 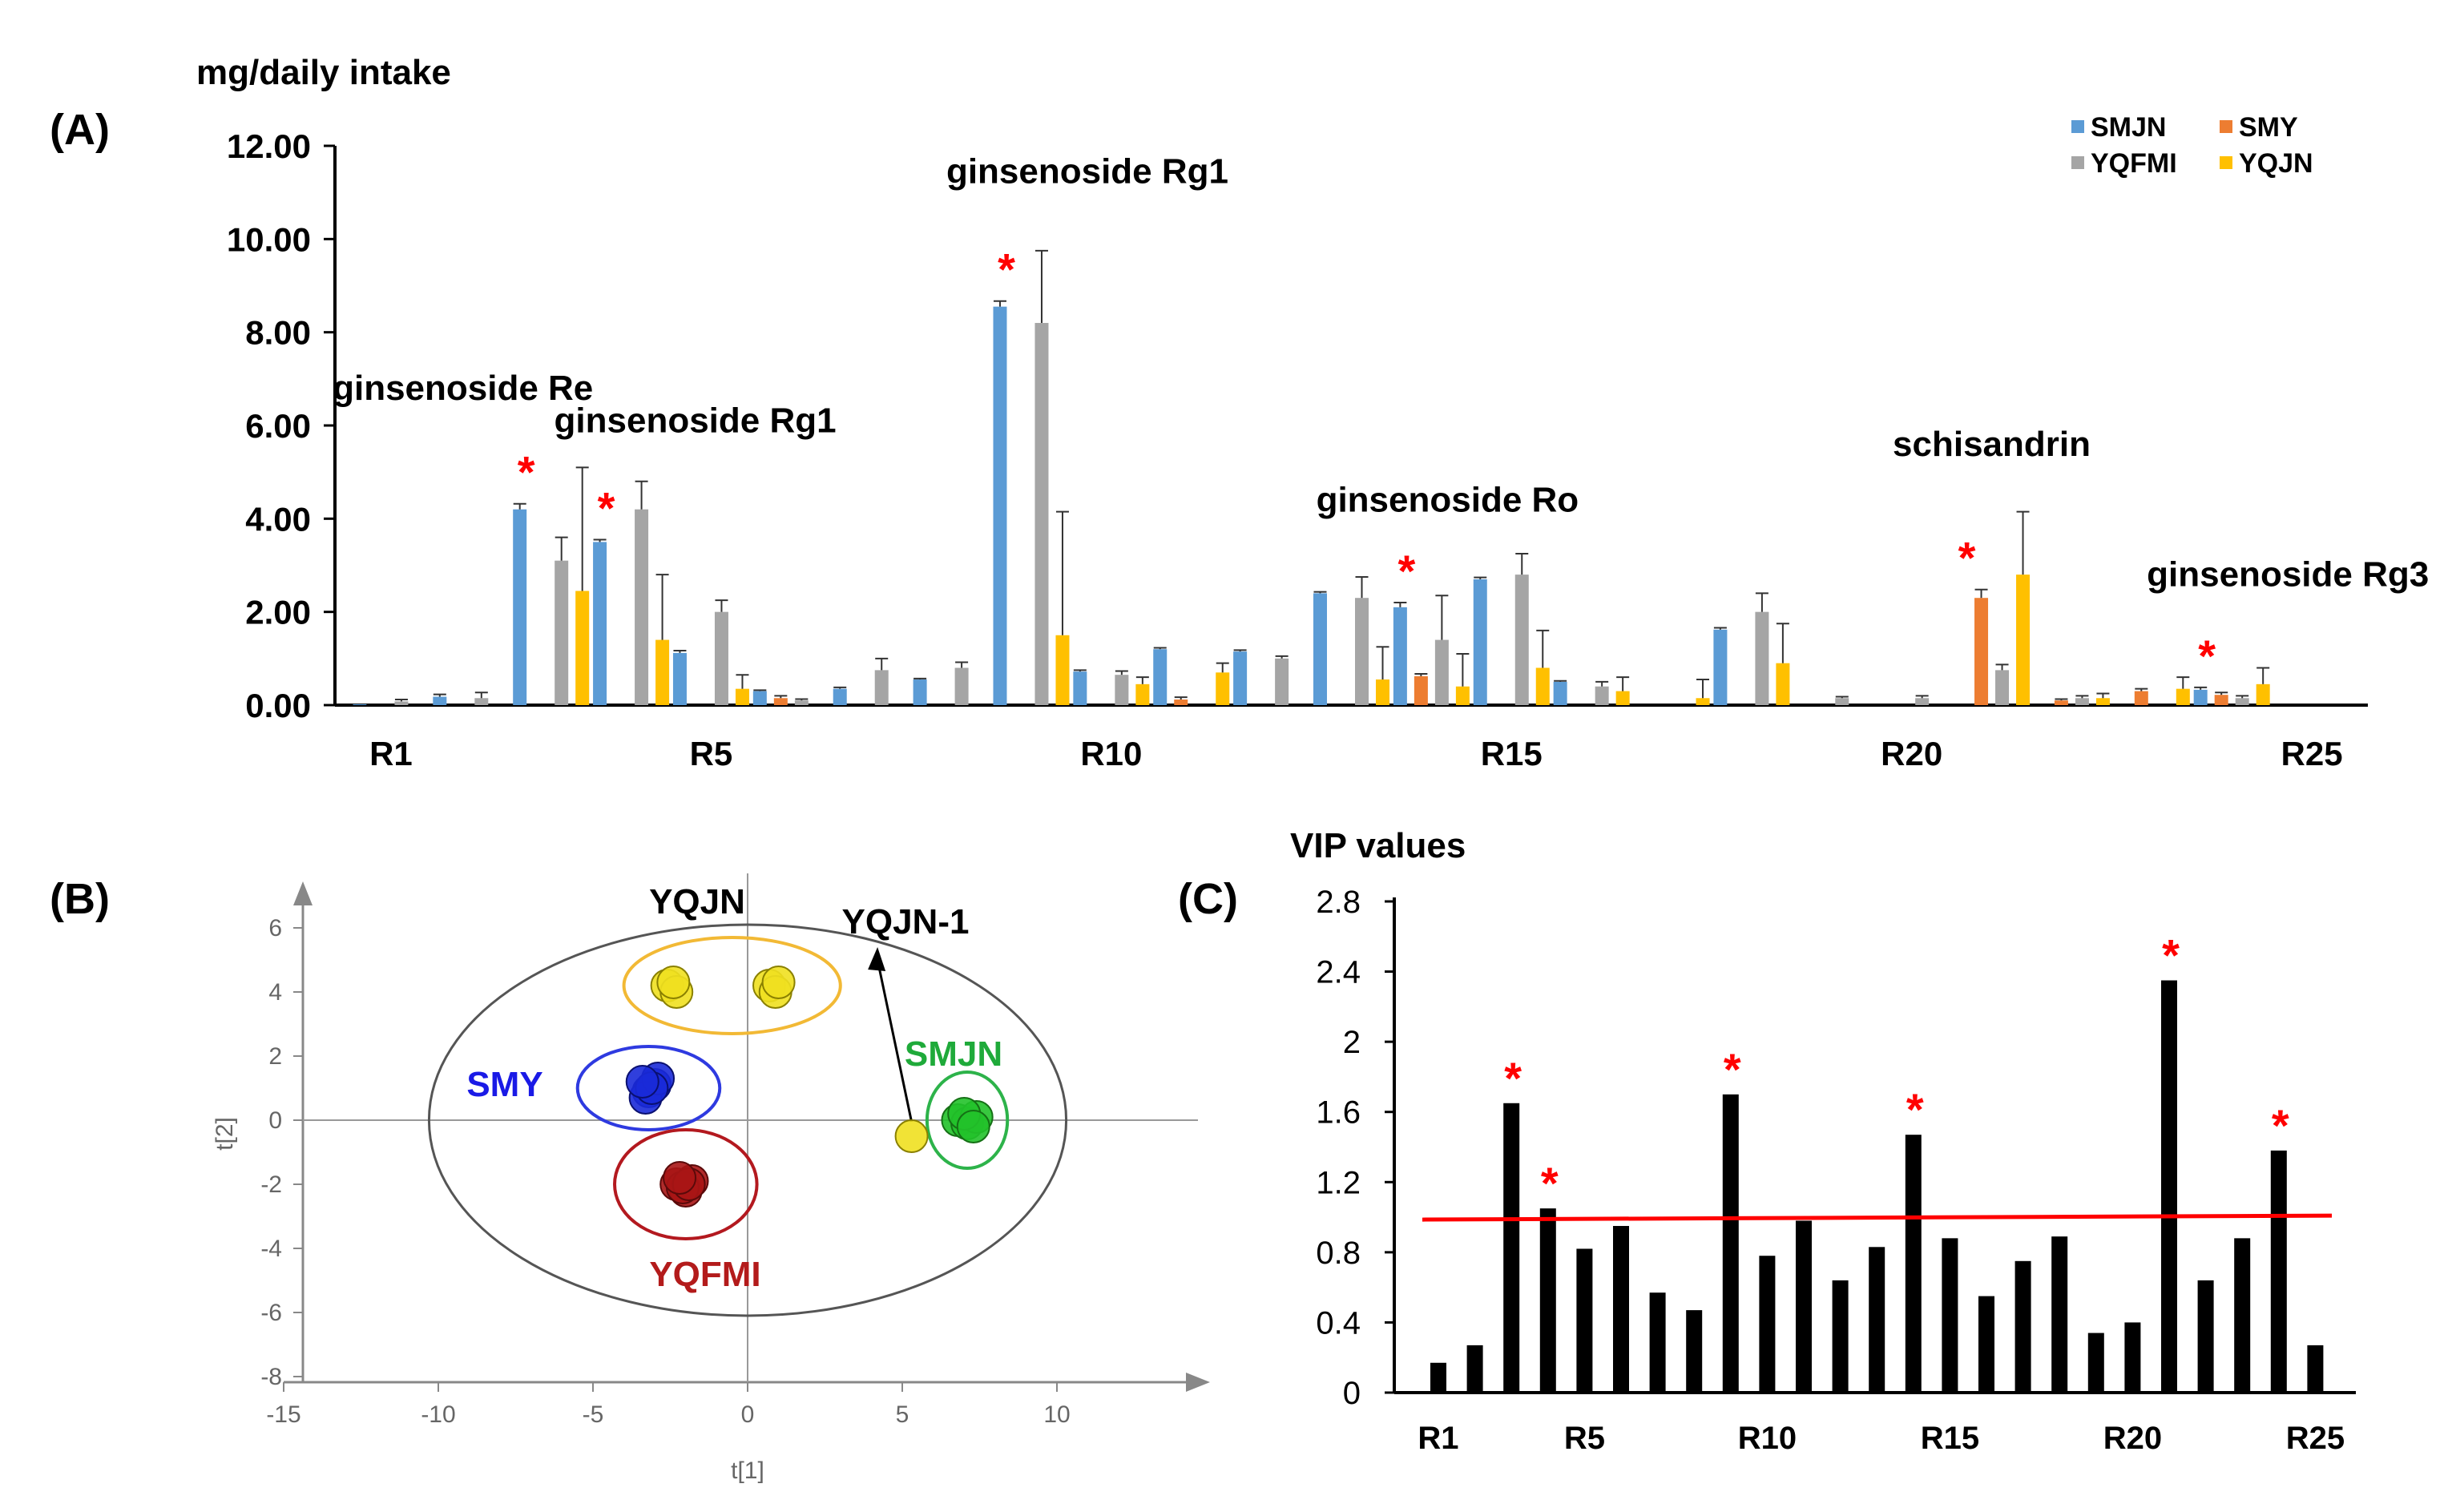 I want to click on panel-b-xtick-label: 5, so click(x=902, y=1414).